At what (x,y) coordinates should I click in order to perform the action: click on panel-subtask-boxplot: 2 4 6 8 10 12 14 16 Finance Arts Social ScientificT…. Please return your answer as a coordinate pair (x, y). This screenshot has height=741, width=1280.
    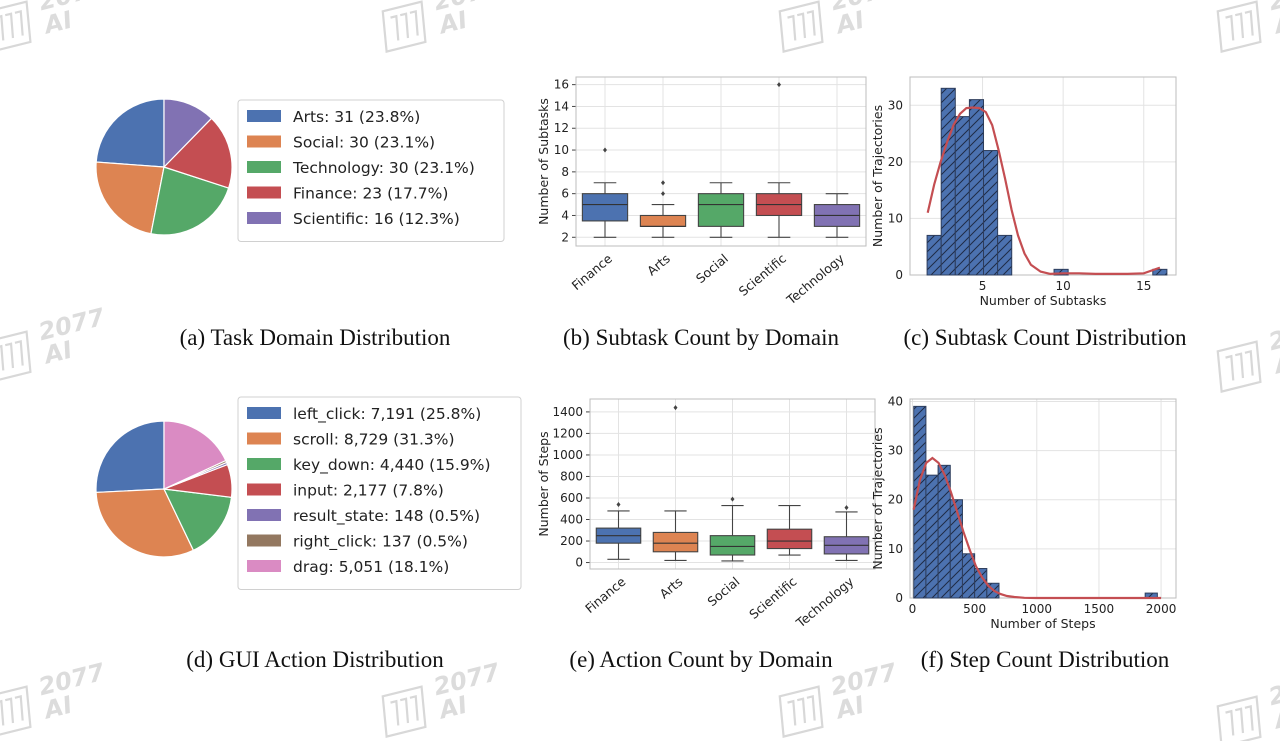
    Looking at the image, I should click on (701, 213).